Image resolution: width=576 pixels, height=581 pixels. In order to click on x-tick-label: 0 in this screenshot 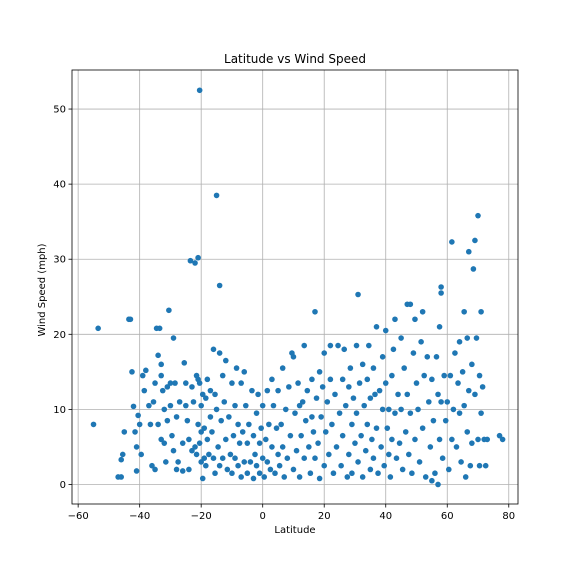, I will do `click(263, 516)`.